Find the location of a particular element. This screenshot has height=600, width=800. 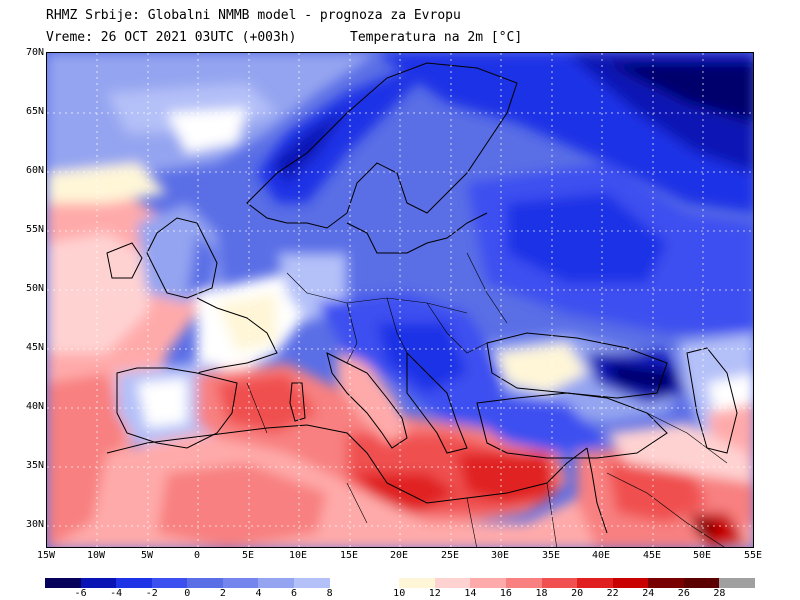

lon-label: 10W is located at coordinates (96, 555).